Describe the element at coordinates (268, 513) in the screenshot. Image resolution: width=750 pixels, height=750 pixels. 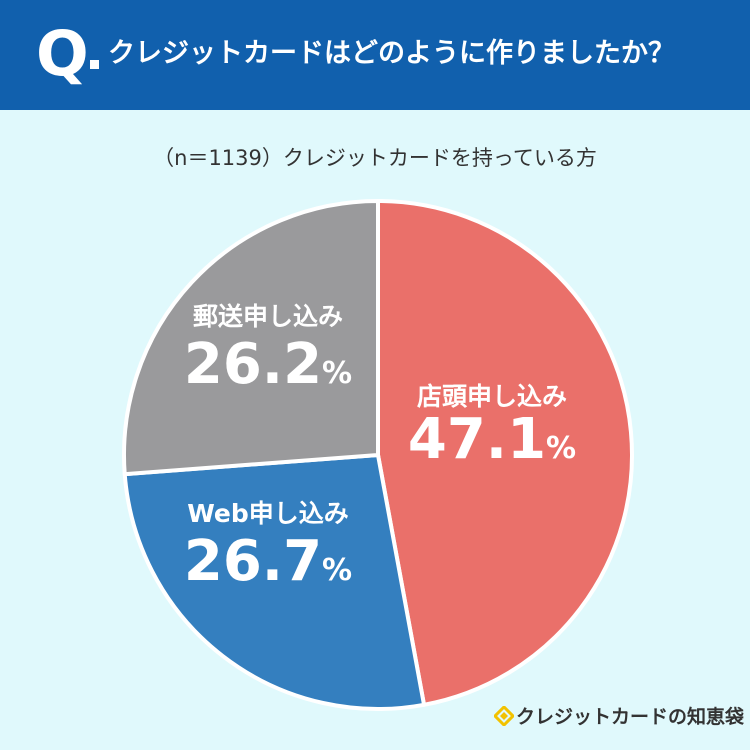
I see `slice-name-label: Web申し込み` at that location.